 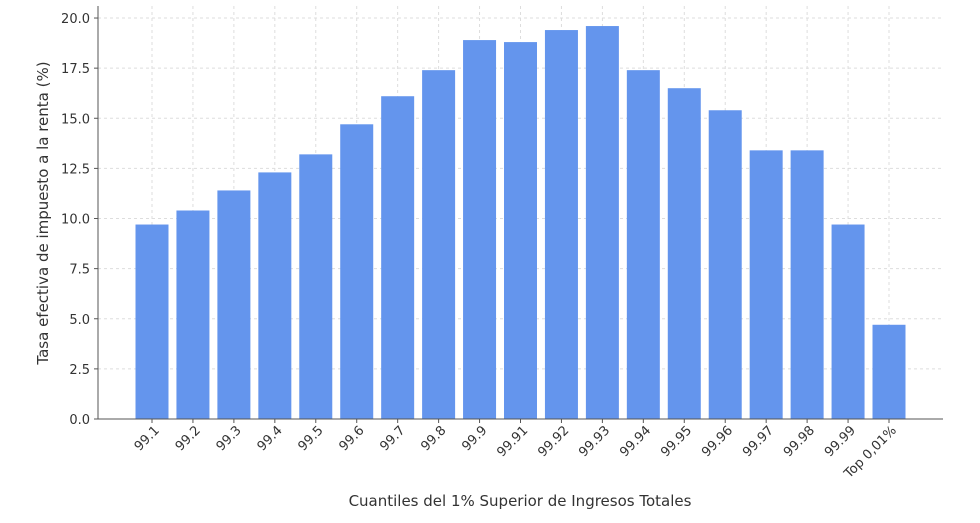 I want to click on x-tick-label: 99.3, so click(x=229, y=438).